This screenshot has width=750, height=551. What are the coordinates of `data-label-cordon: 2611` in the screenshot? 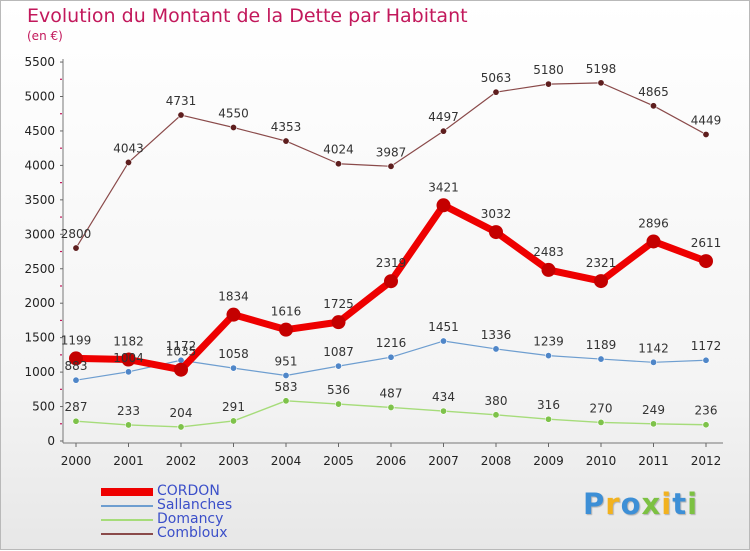 It's located at (706, 243).